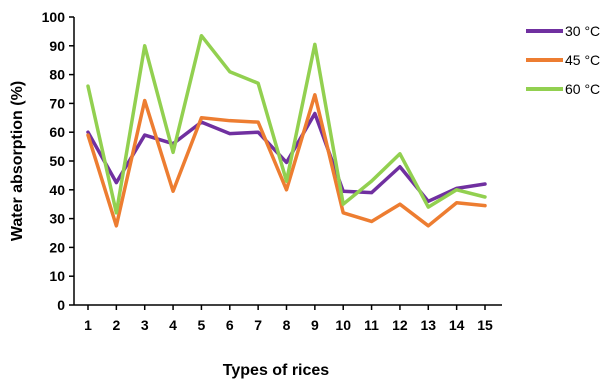 This screenshot has width=605, height=385. I want to click on y-tick-label: 50, so click(57, 161).